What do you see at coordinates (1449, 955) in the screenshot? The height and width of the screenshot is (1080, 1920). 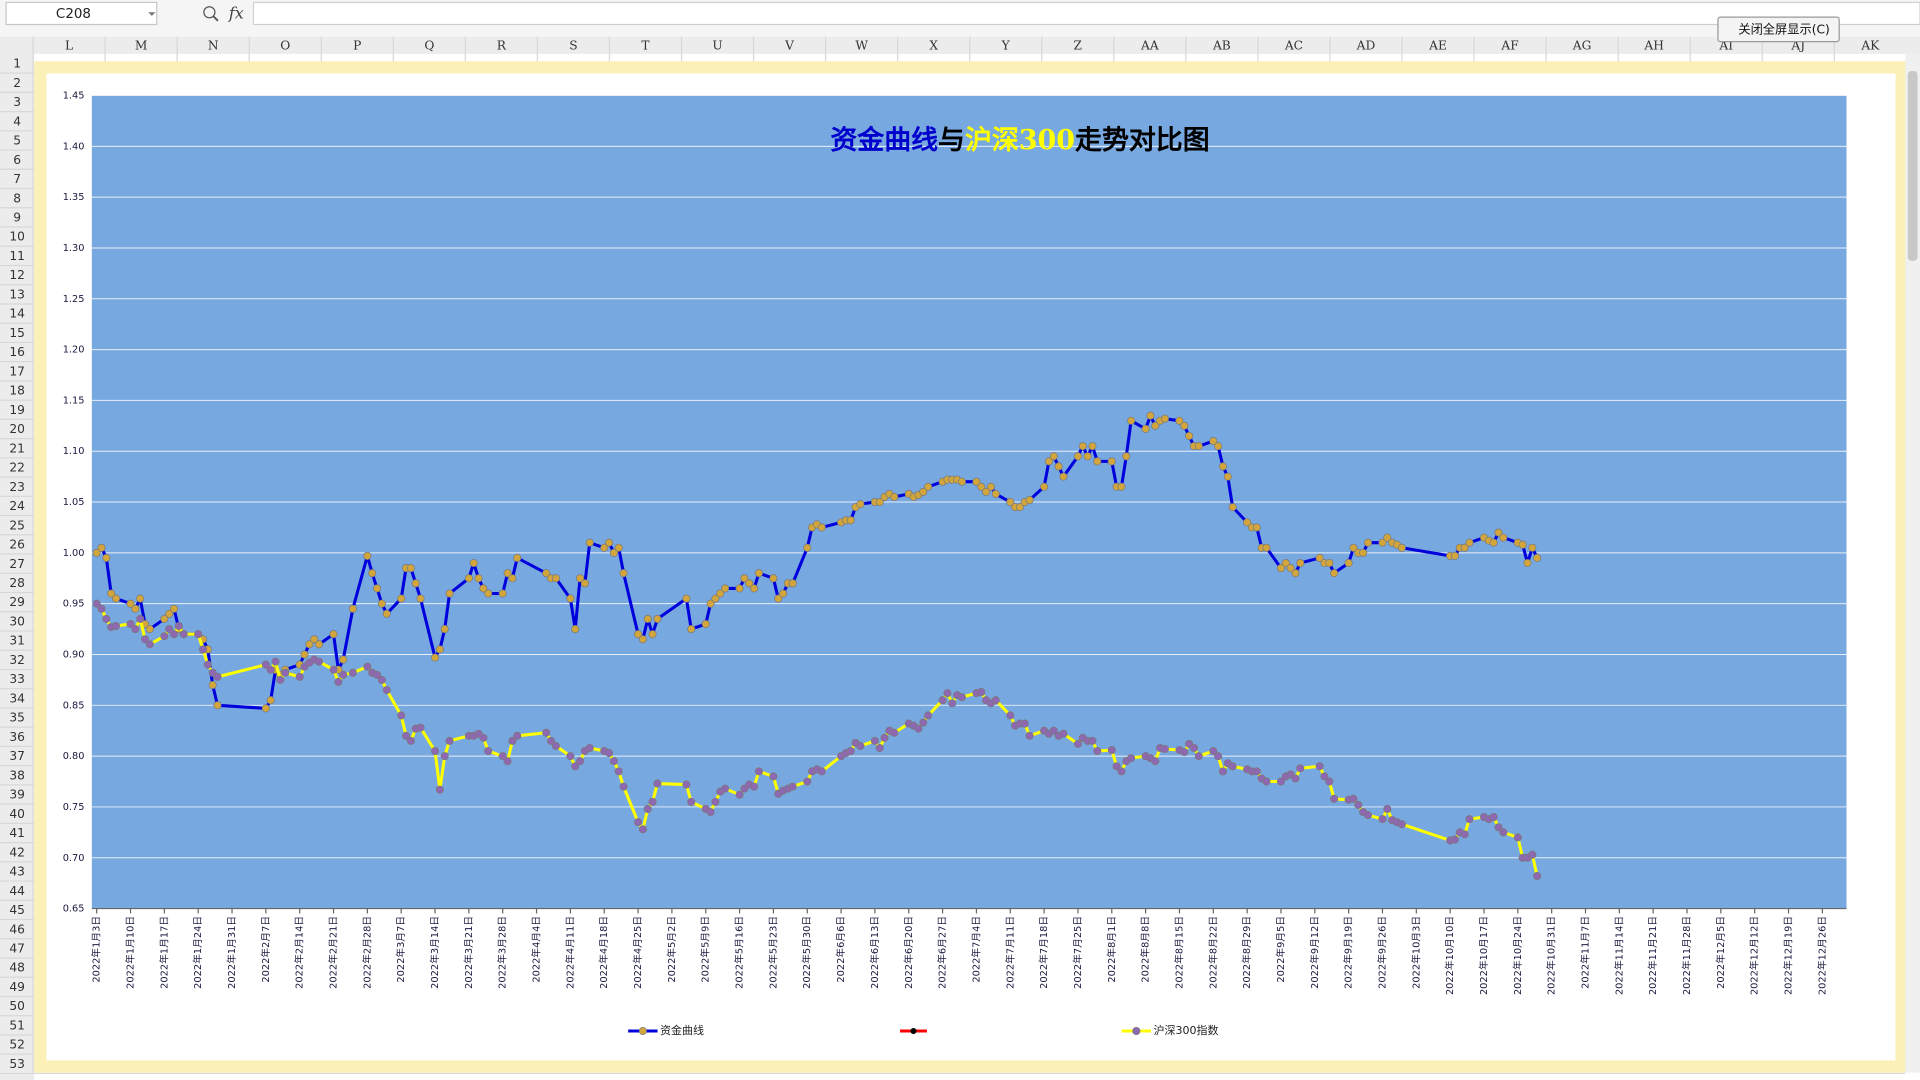 I see `x-tick-label: 2022年10月10日` at bounding box center [1449, 955].